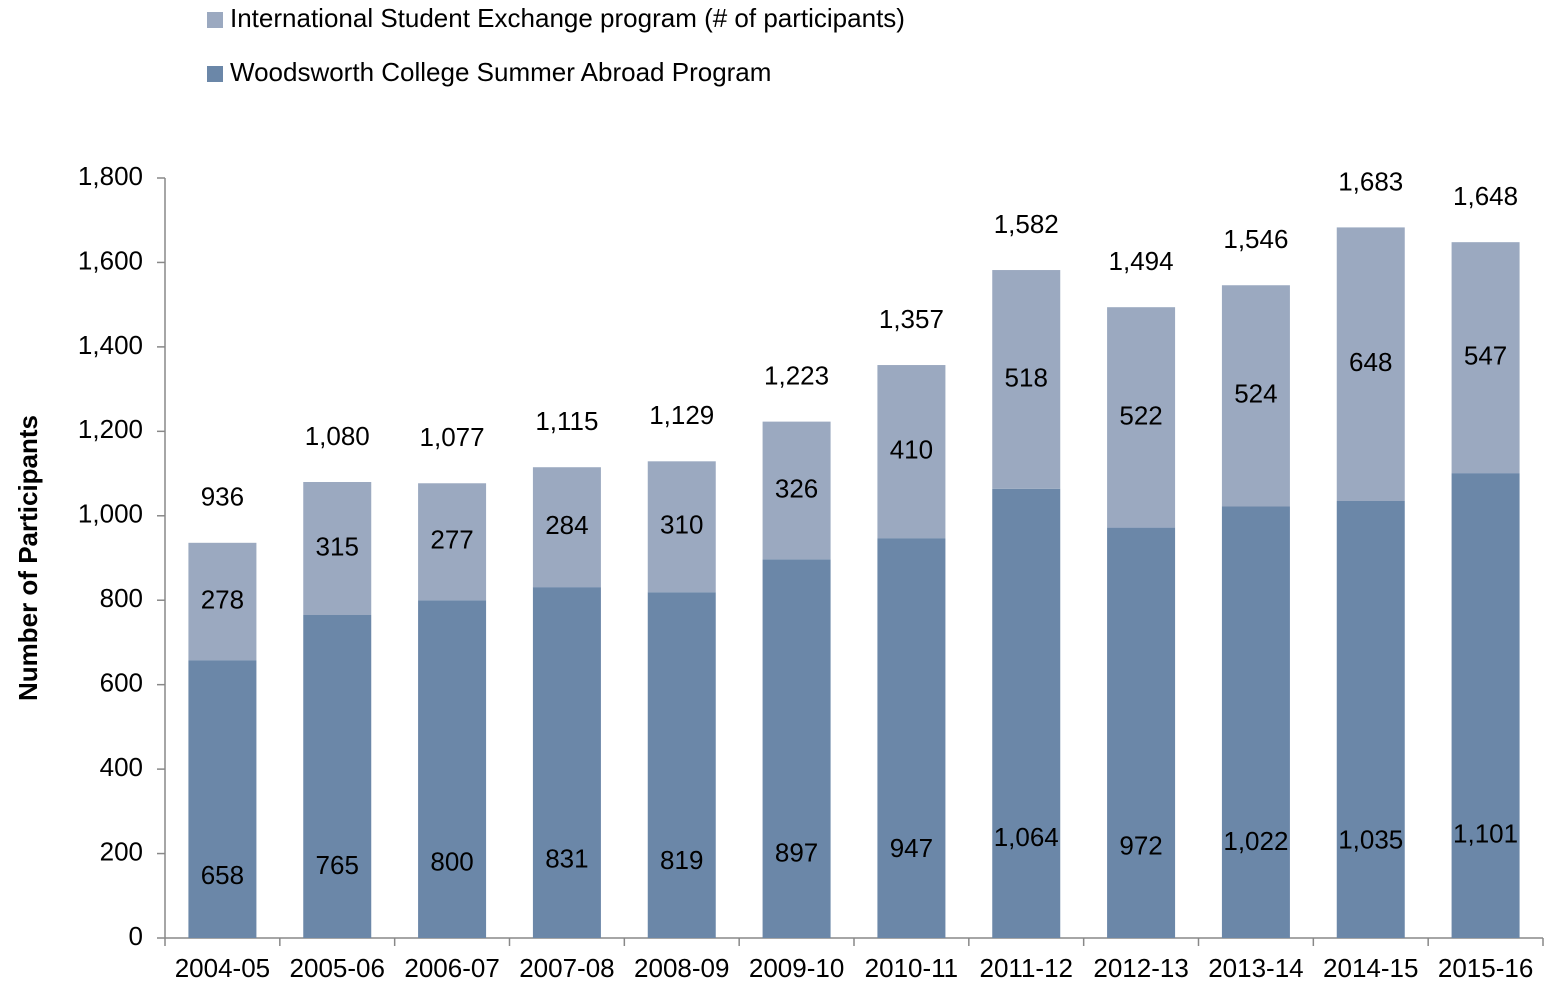 The width and height of the screenshot is (1547, 984). Describe the element at coordinates (1027, 968) in the screenshot. I see `x-tick-label: 2011-12` at that location.